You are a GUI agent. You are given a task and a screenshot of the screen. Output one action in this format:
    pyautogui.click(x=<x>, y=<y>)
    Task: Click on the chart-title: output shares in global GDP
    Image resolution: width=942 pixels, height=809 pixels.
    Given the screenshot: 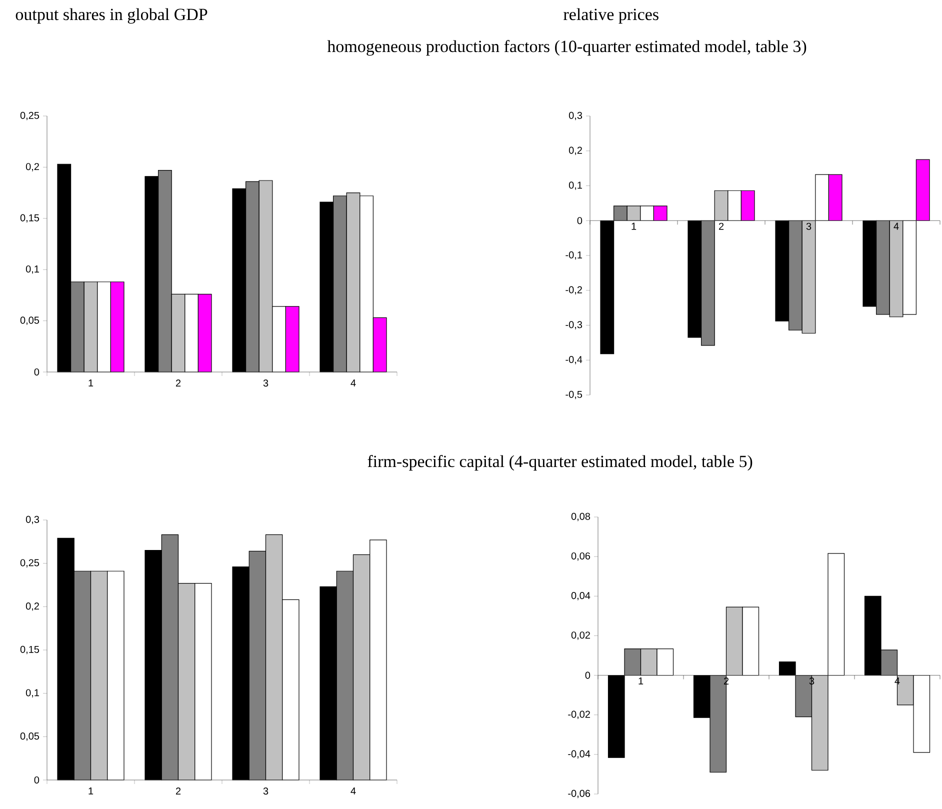 What is the action you would take?
    pyautogui.click(x=112, y=16)
    